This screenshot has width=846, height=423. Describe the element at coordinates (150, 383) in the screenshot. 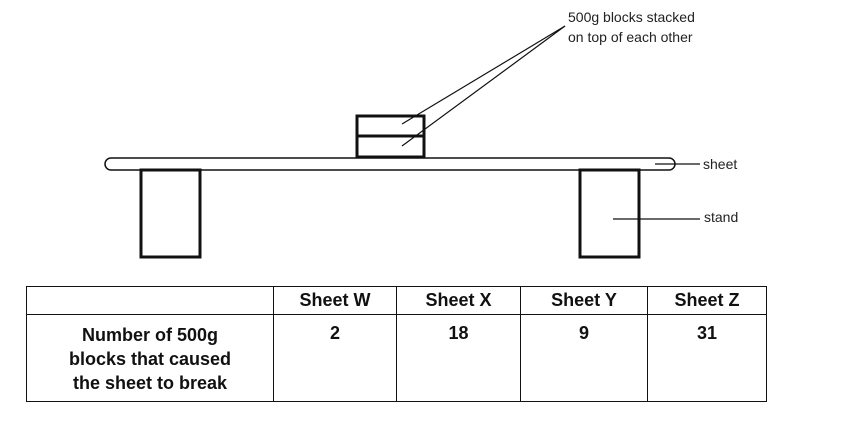

I see `row-label-line3: the sheet to break` at that location.